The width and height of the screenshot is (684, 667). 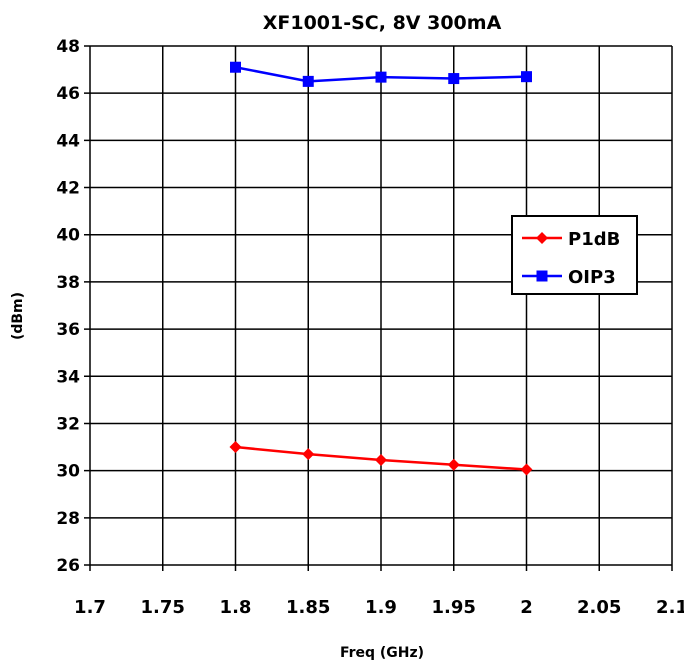 I want to click on y-tick-label: 42, so click(x=68, y=189).